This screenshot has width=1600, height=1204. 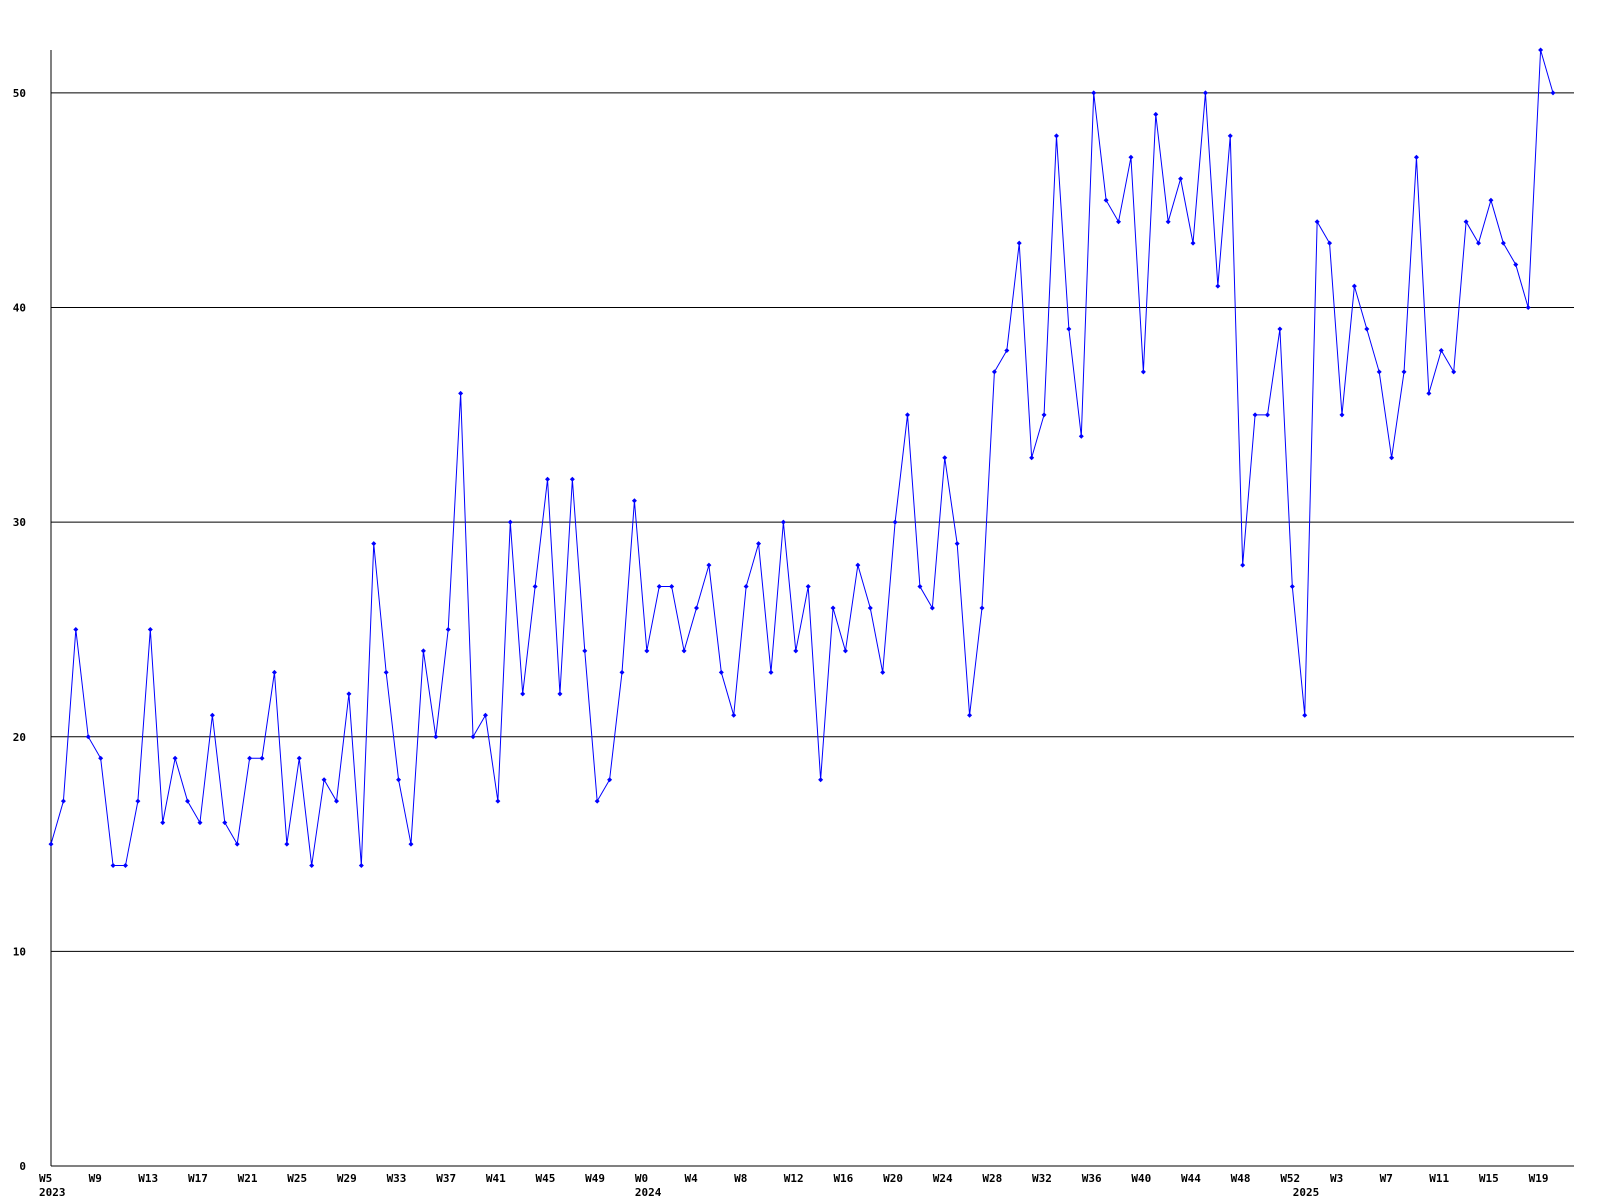 What do you see at coordinates (1336, 1178) in the screenshot?
I see `x-tick-label: W3` at bounding box center [1336, 1178].